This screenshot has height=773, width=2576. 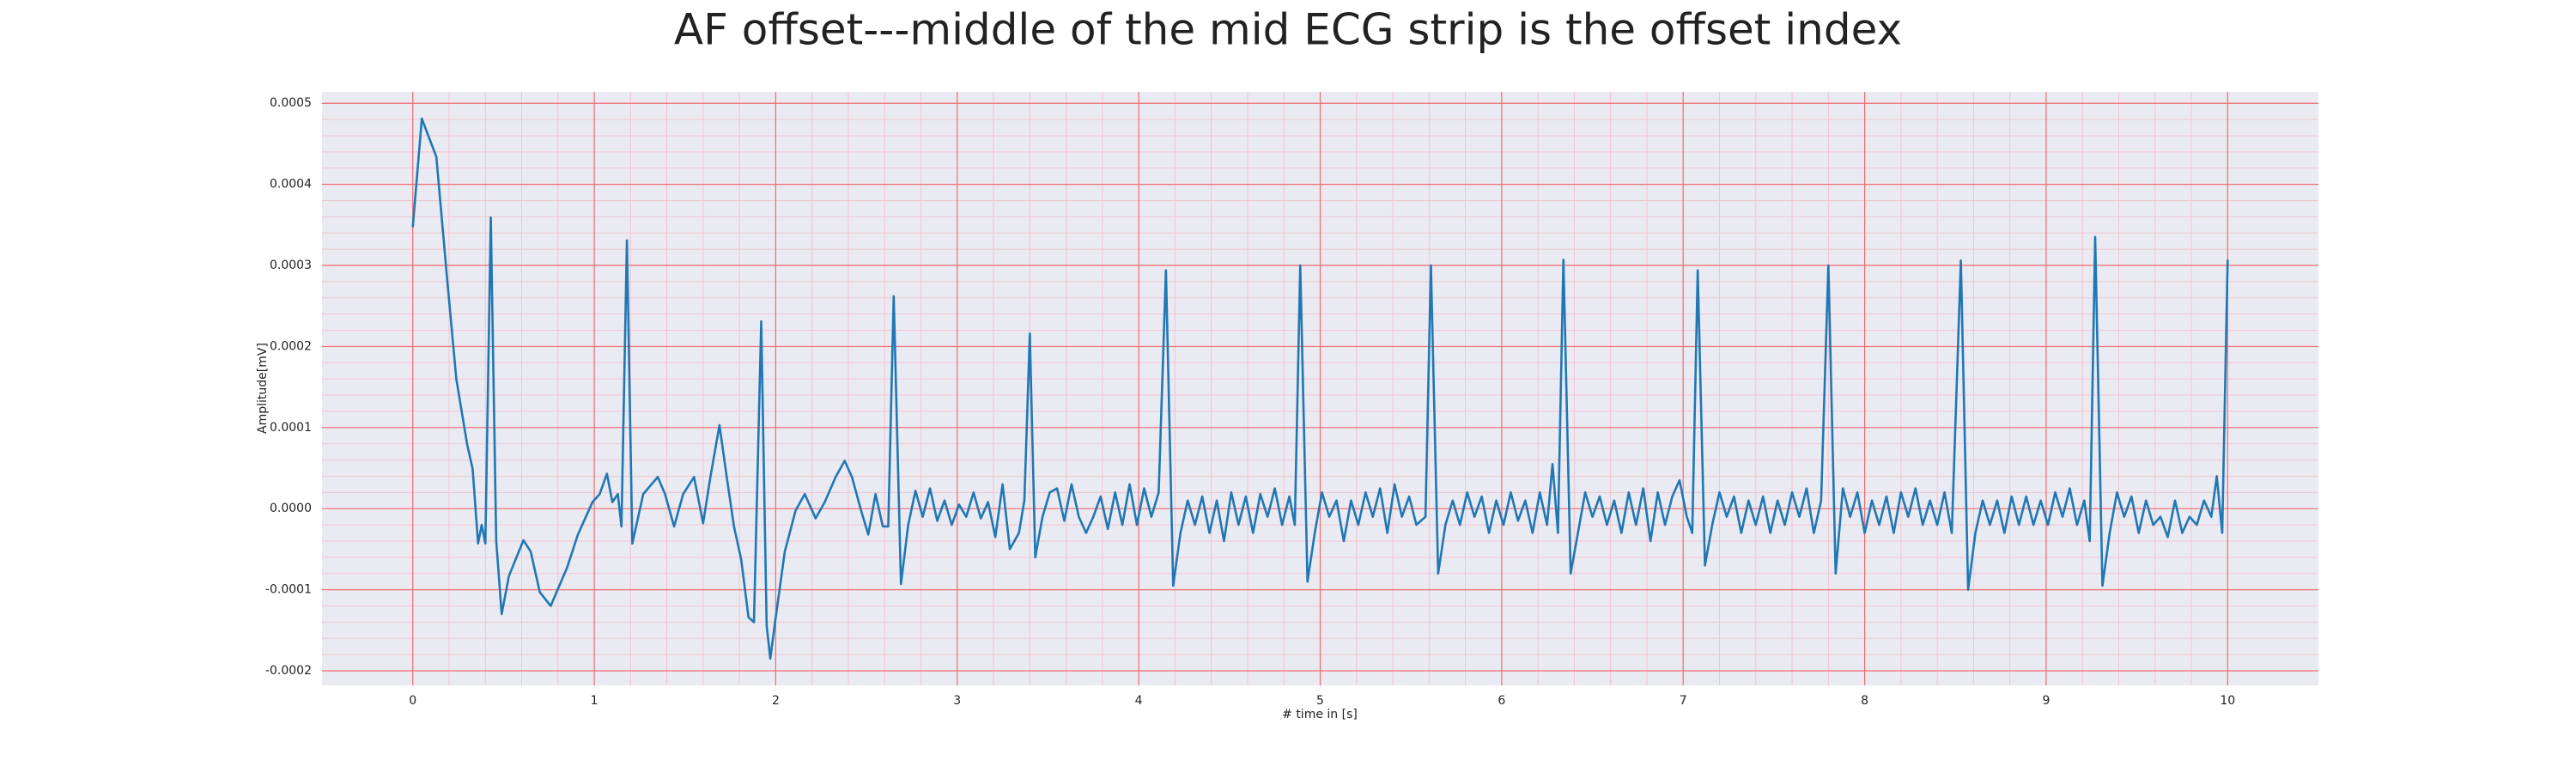 What do you see at coordinates (263, 388) in the screenshot?
I see `y-axis-label: Amplitude[mV]` at bounding box center [263, 388].